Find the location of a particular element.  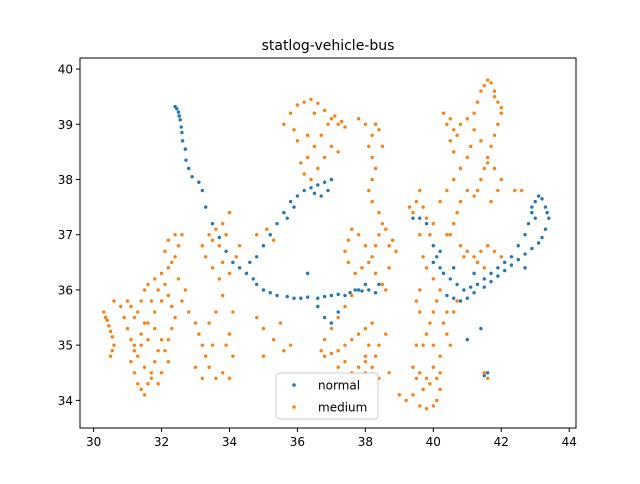

x-axis: 30 32 34 36 38 40 42 44 is located at coordinates (331, 438).